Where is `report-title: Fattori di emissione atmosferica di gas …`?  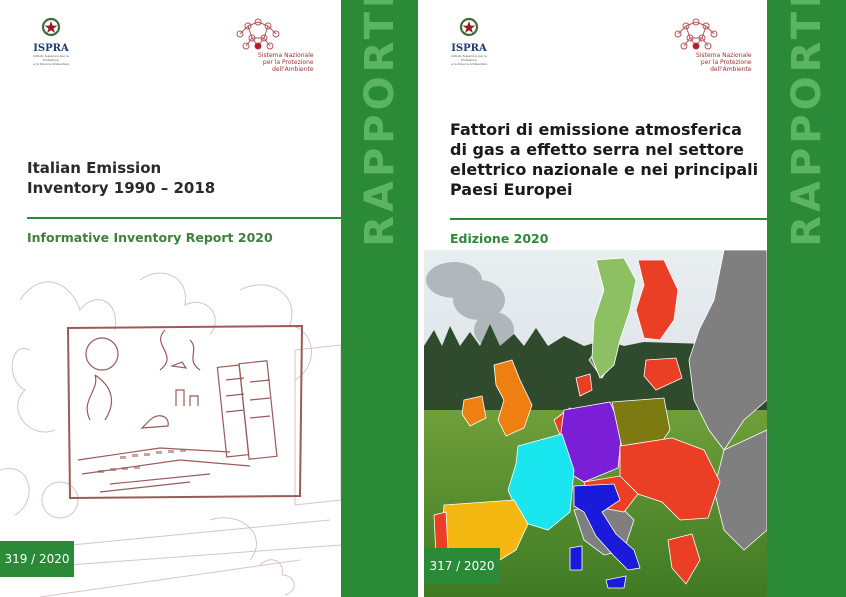
report-title: Fattori di emissione atmosferica di gas … is located at coordinates (610, 160).